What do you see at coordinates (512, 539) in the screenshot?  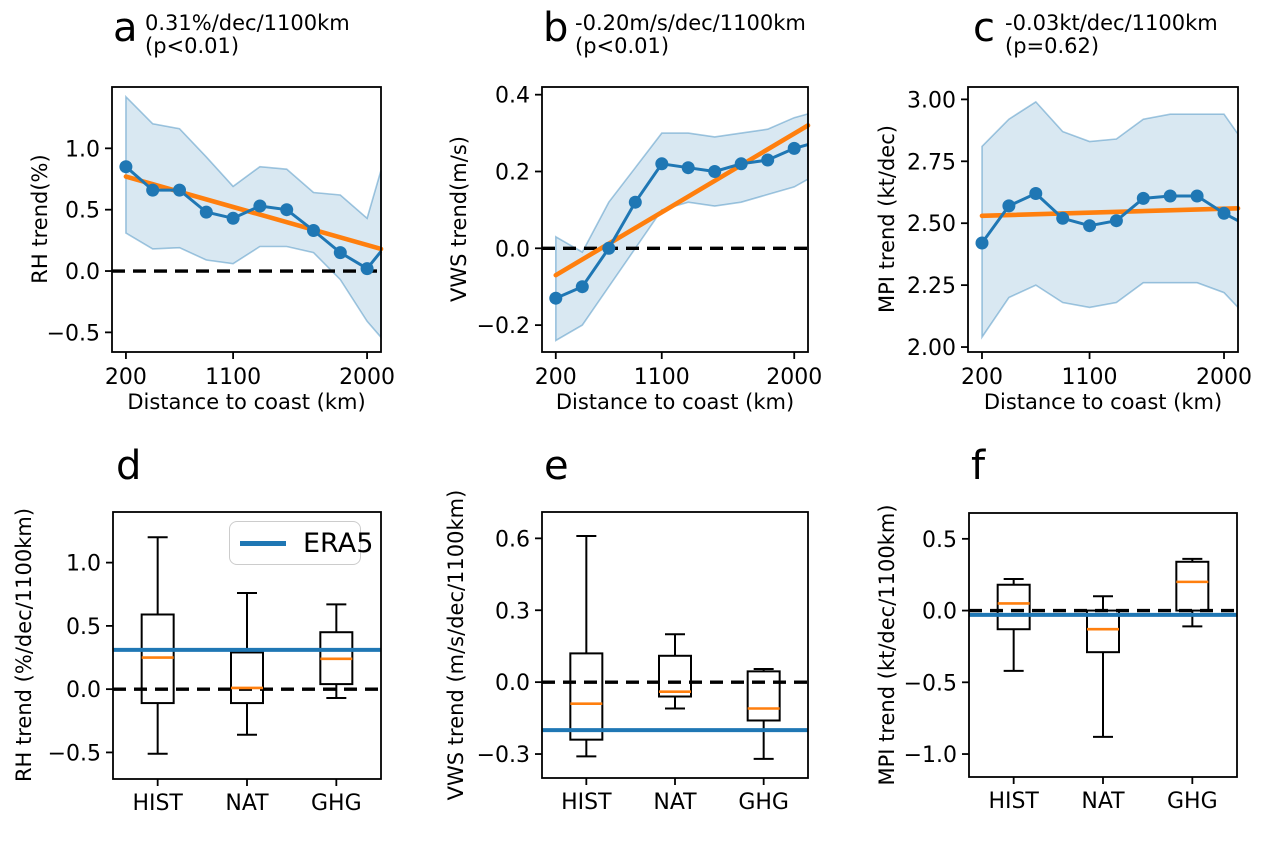 I see `y-tick-label-e: 0.6` at bounding box center [512, 539].